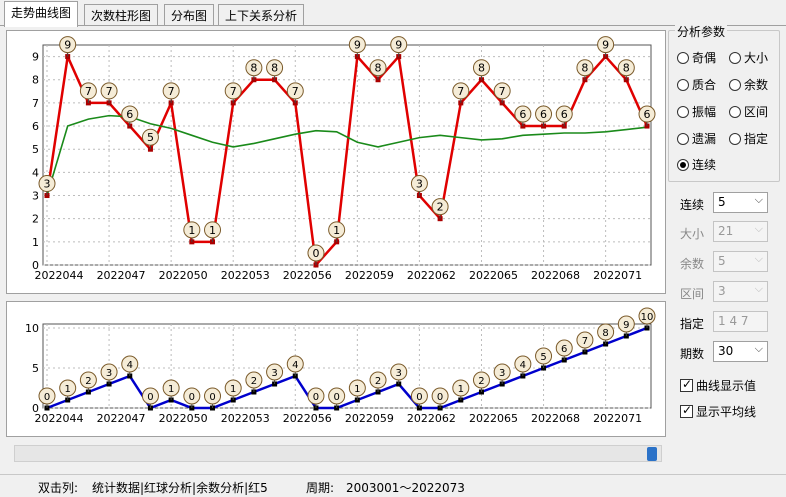 Image resolution: width=786 pixels, height=497 pixels. I want to click on tab-count-bar-chart: 次数柱形图, so click(121, 14).